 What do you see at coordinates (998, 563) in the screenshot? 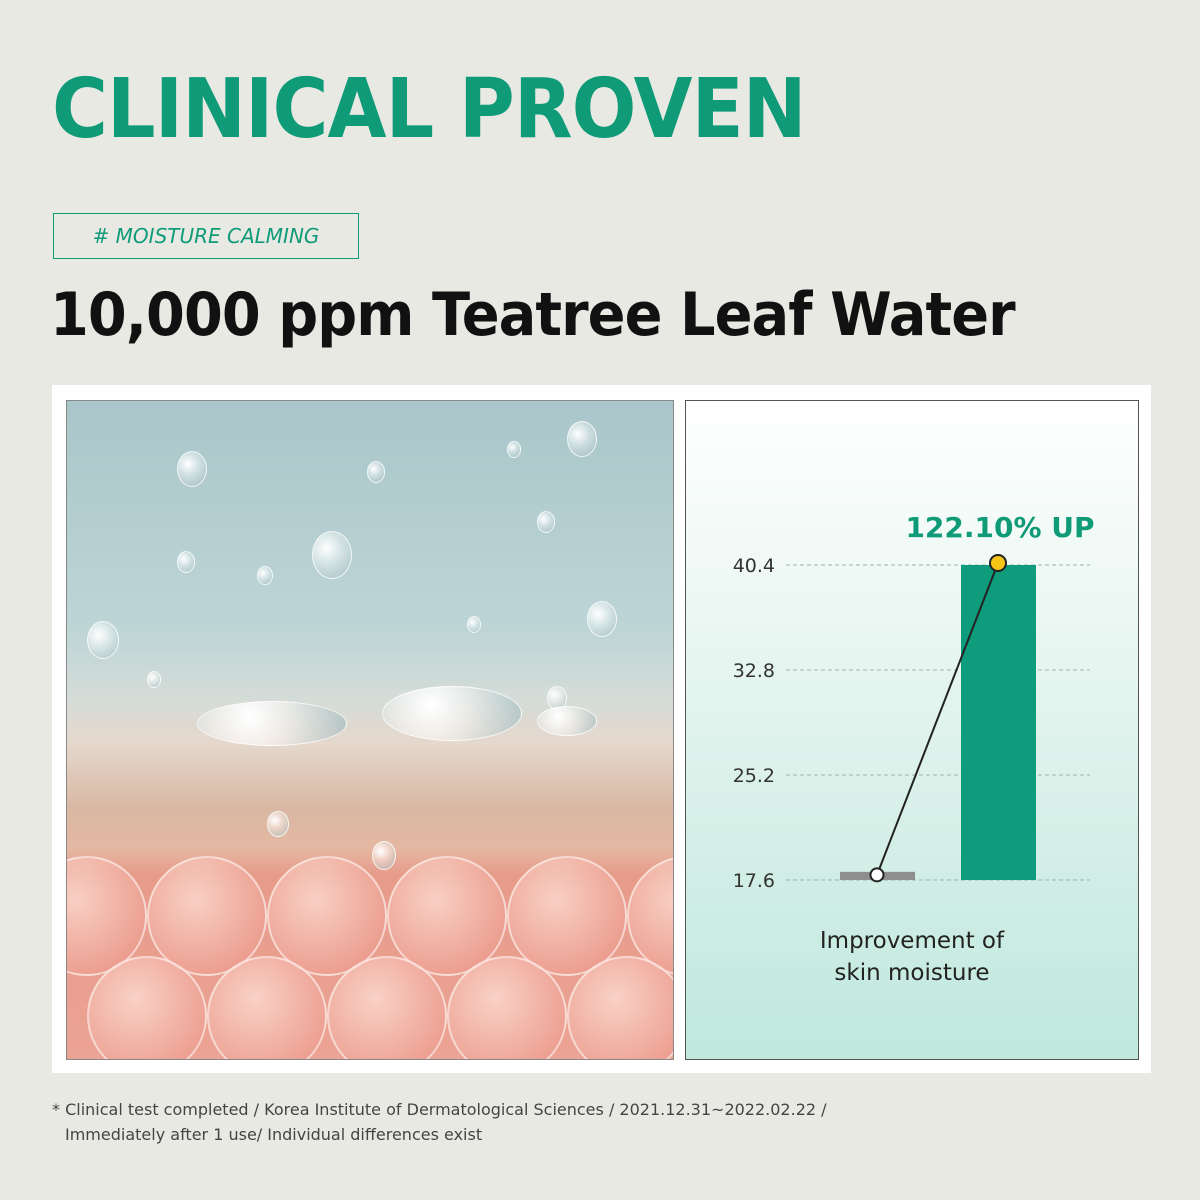
I see `after-point` at bounding box center [998, 563].